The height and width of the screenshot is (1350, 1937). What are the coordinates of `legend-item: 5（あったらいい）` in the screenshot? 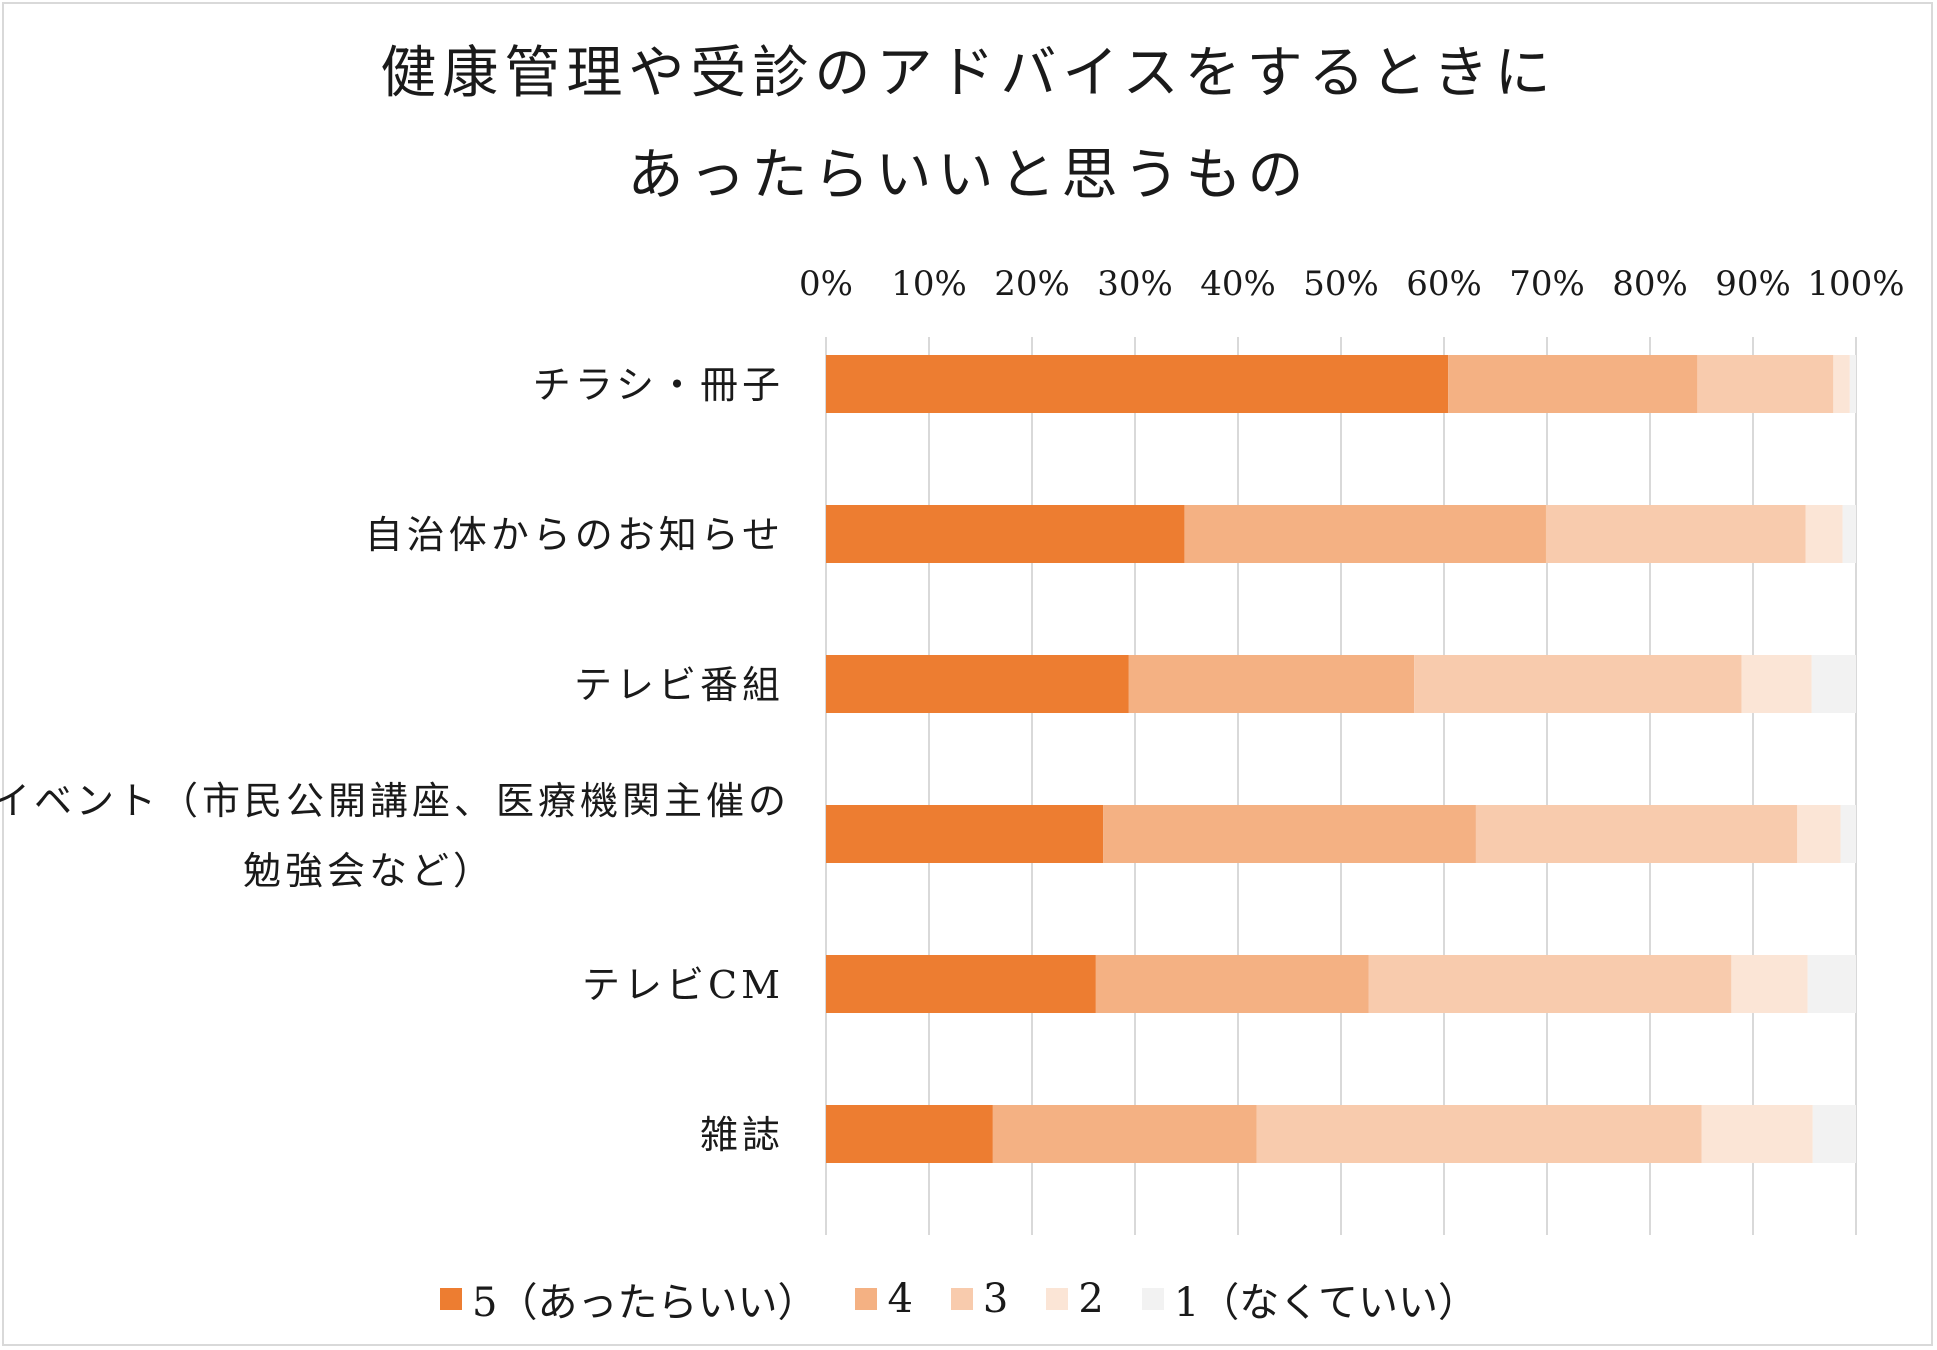 It's located at (628, 1299).